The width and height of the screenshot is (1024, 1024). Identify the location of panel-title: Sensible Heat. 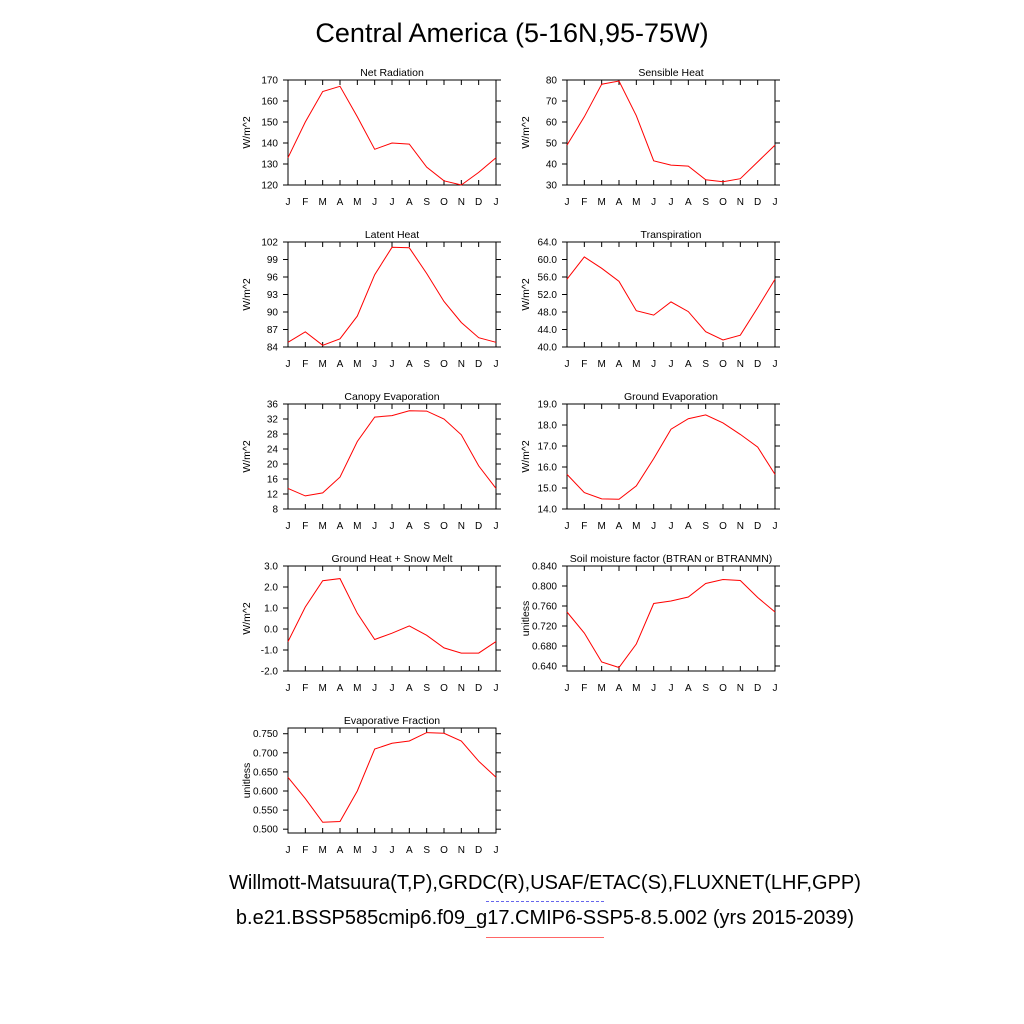
(670, 73).